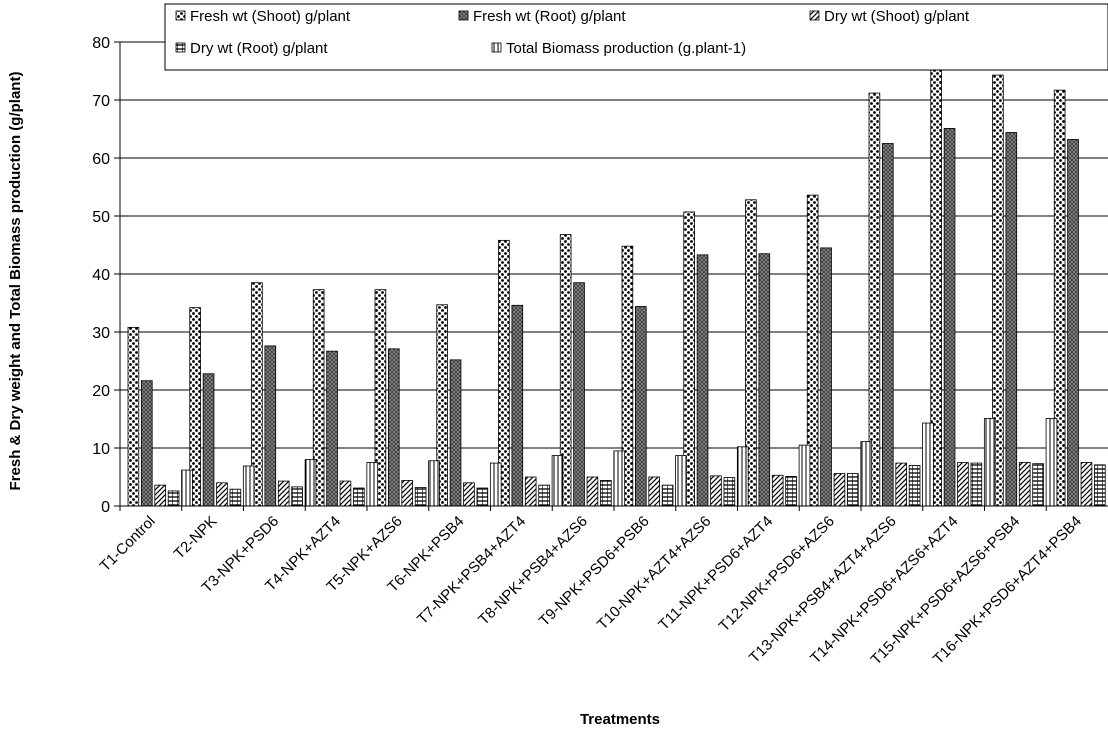 This screenshot has width=1108, height=736. What do you see at coordinates (105, 507) in the screenshot?
I see `y-tick-label: 0` at bounding box center [105, 507].